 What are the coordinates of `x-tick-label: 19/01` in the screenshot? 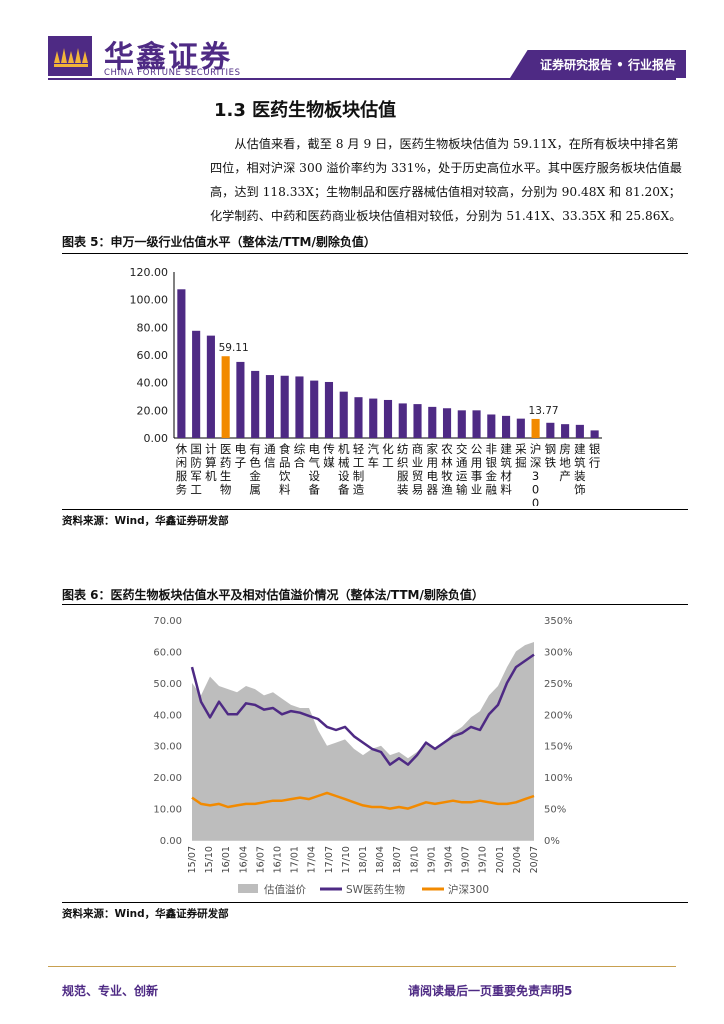 It's located at (431, 859).